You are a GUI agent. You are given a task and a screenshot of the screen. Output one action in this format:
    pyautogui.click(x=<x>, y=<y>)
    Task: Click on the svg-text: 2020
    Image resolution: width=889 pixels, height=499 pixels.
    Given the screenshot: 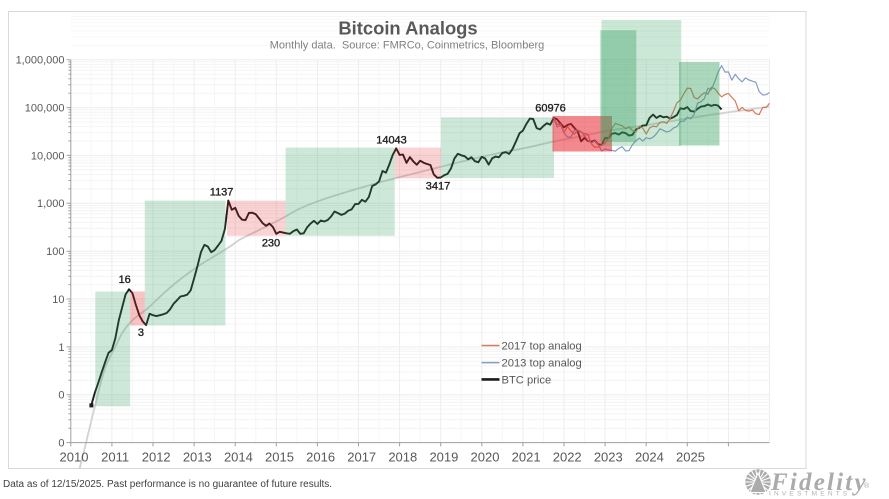 What is the action you would take?
    pyautogui.click(x=485, y=456)
    